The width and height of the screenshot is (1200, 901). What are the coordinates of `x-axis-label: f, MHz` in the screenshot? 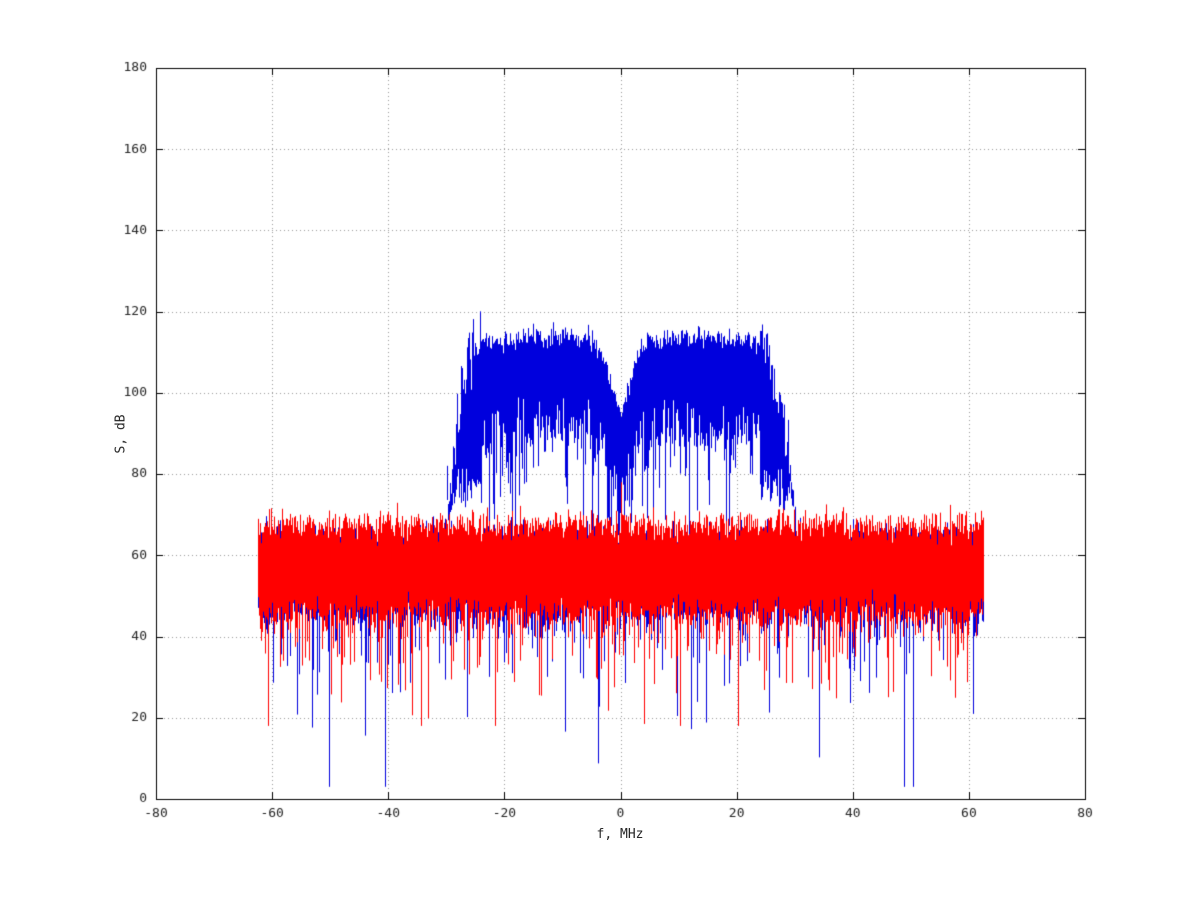 It's located at (620, 834).